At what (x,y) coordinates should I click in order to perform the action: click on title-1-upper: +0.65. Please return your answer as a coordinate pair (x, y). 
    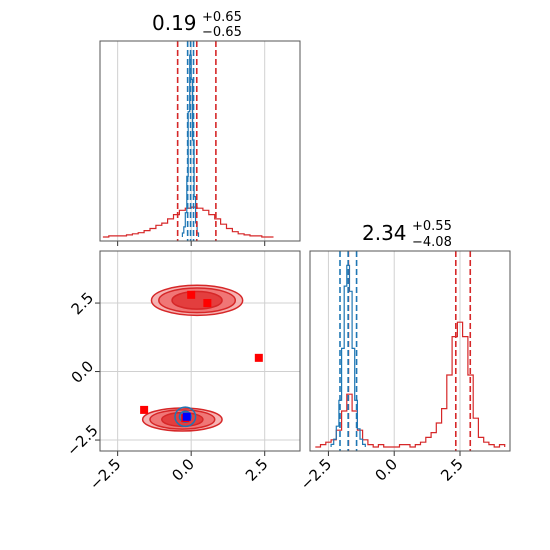
    Looking at the image, I should click on (222, 17).